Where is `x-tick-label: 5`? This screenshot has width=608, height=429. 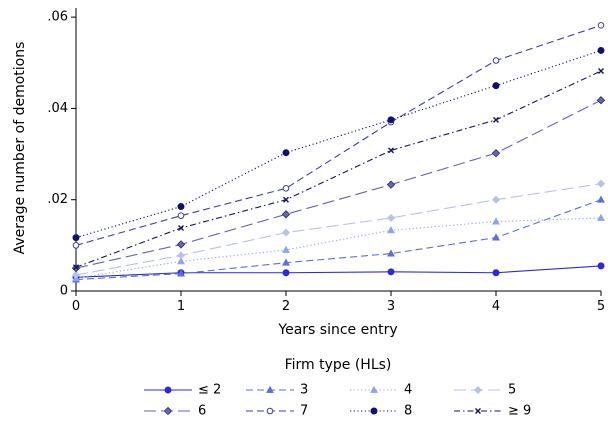 x-tick-label: 5 is located at coordinates (601, 306).